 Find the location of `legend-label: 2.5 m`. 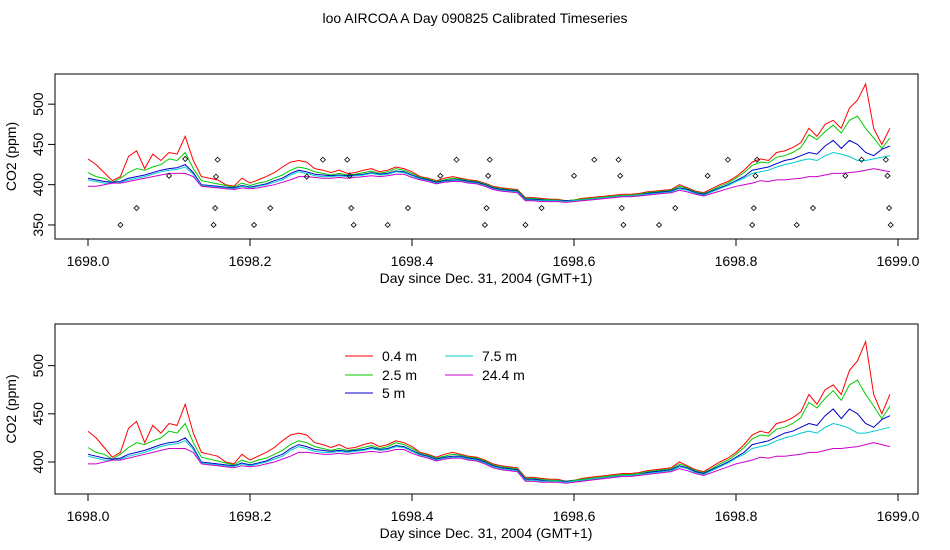

legend-label: 2.5 m is located at coordinates (399, 375).